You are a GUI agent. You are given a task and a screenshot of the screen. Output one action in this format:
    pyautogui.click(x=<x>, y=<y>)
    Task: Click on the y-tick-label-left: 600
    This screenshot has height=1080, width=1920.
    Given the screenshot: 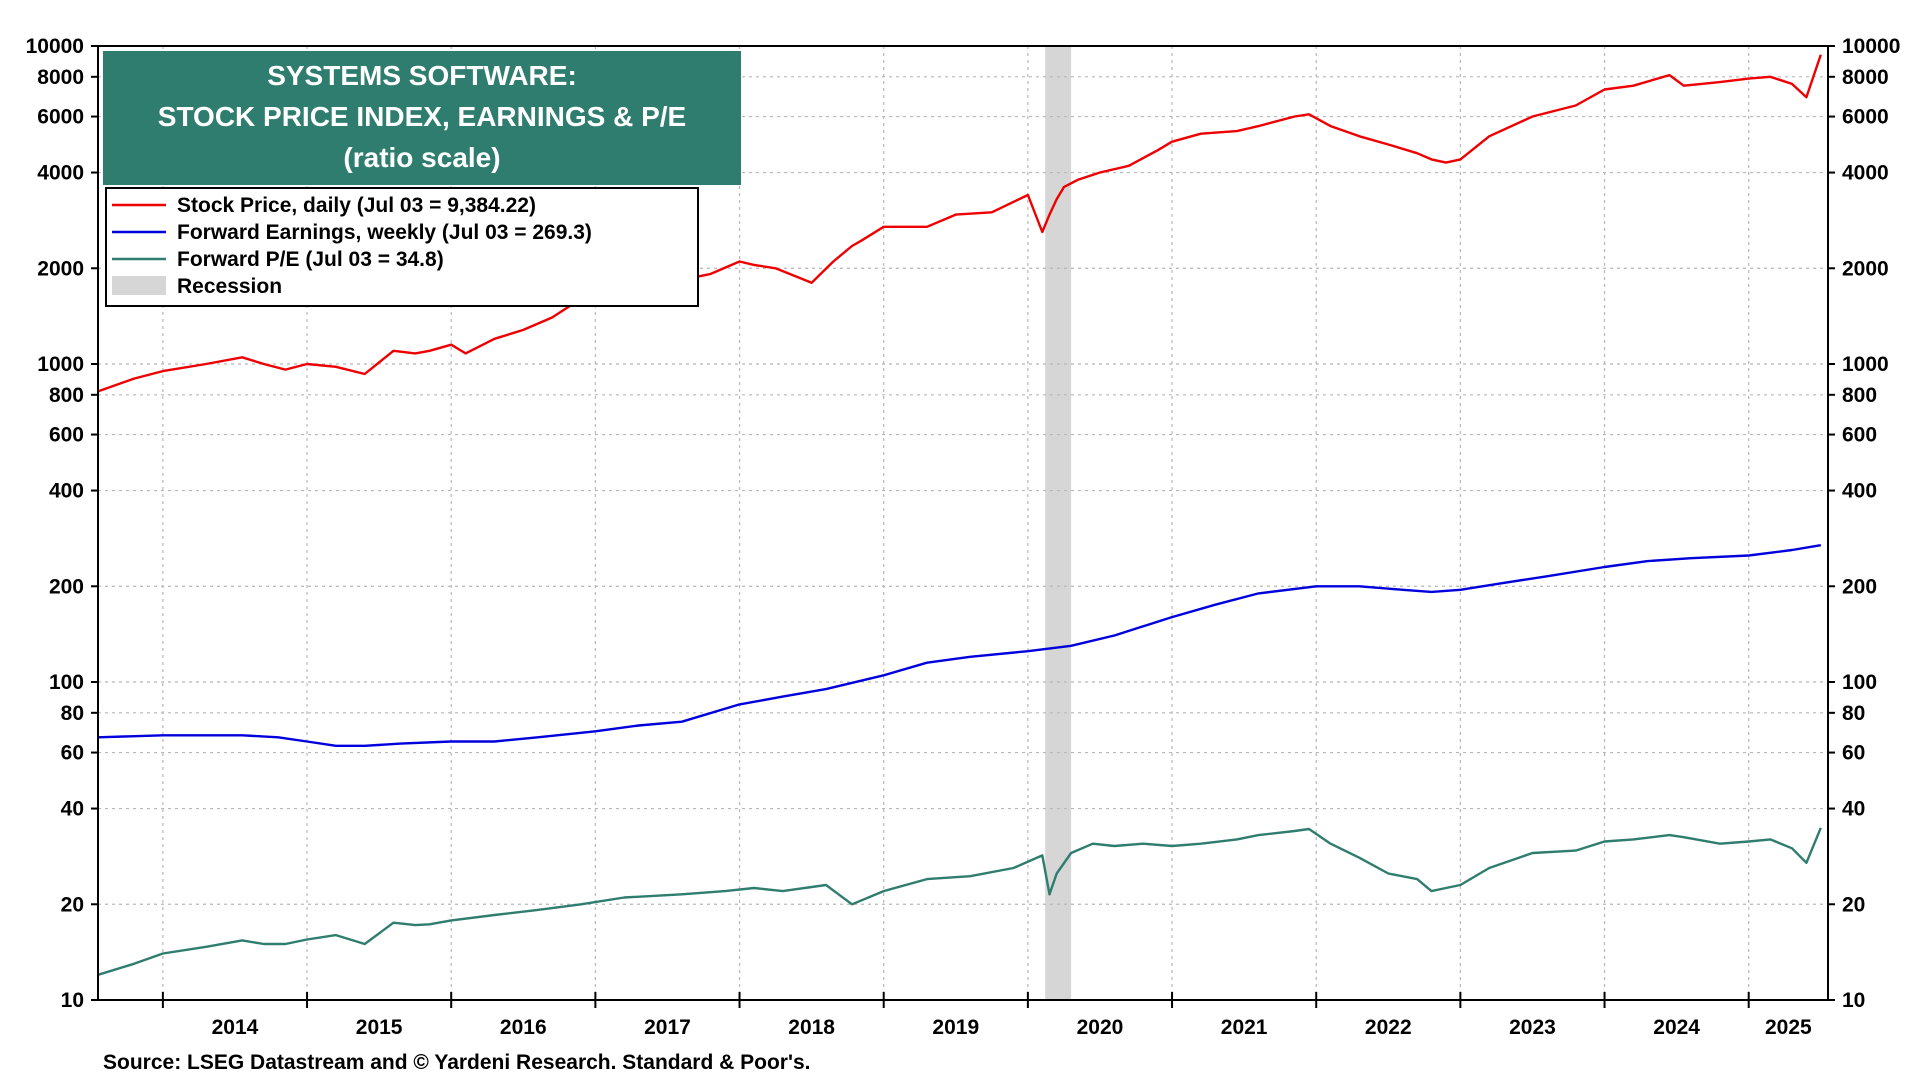 What is the action you would take?
    pyautogui.click(x=66, y=435)
    